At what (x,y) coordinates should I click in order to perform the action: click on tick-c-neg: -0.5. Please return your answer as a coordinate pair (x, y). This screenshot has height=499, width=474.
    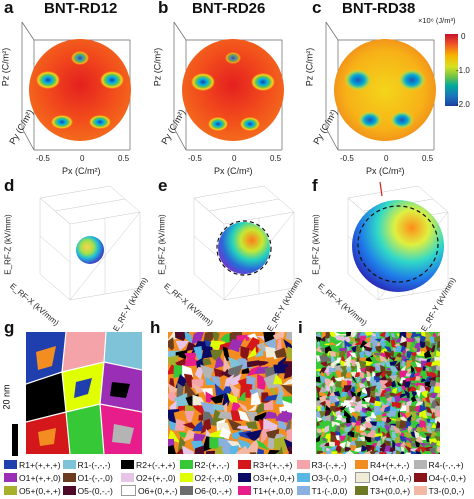
    Looking at the image, I should click on (347, 158).